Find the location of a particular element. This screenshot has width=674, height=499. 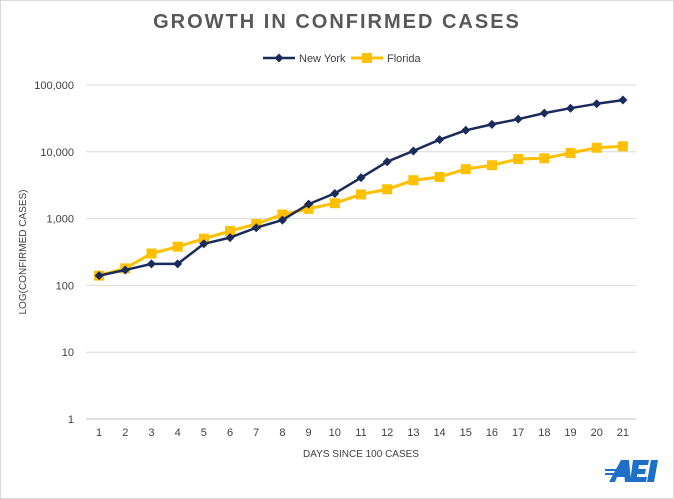

legend-label-florida: Florida is located at coordinates (404, 59).